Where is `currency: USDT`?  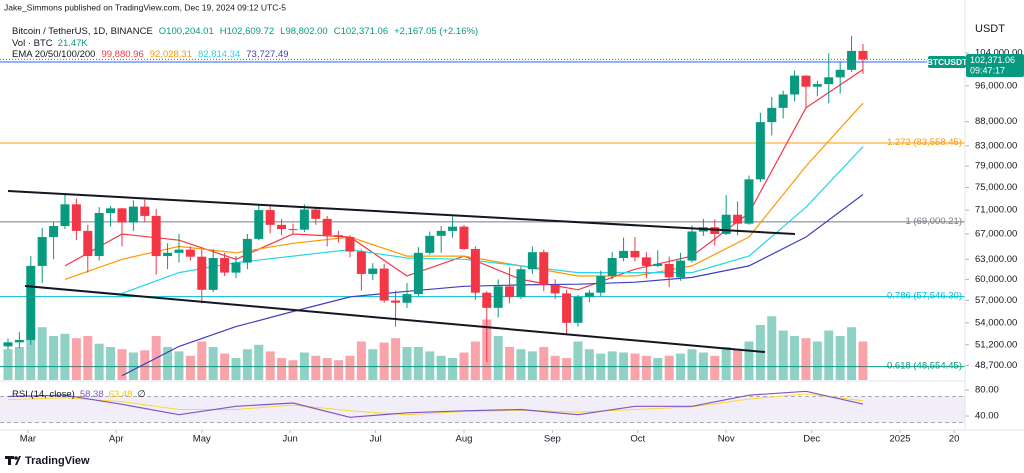
currency: USDT is located at coordinates (990, 29).